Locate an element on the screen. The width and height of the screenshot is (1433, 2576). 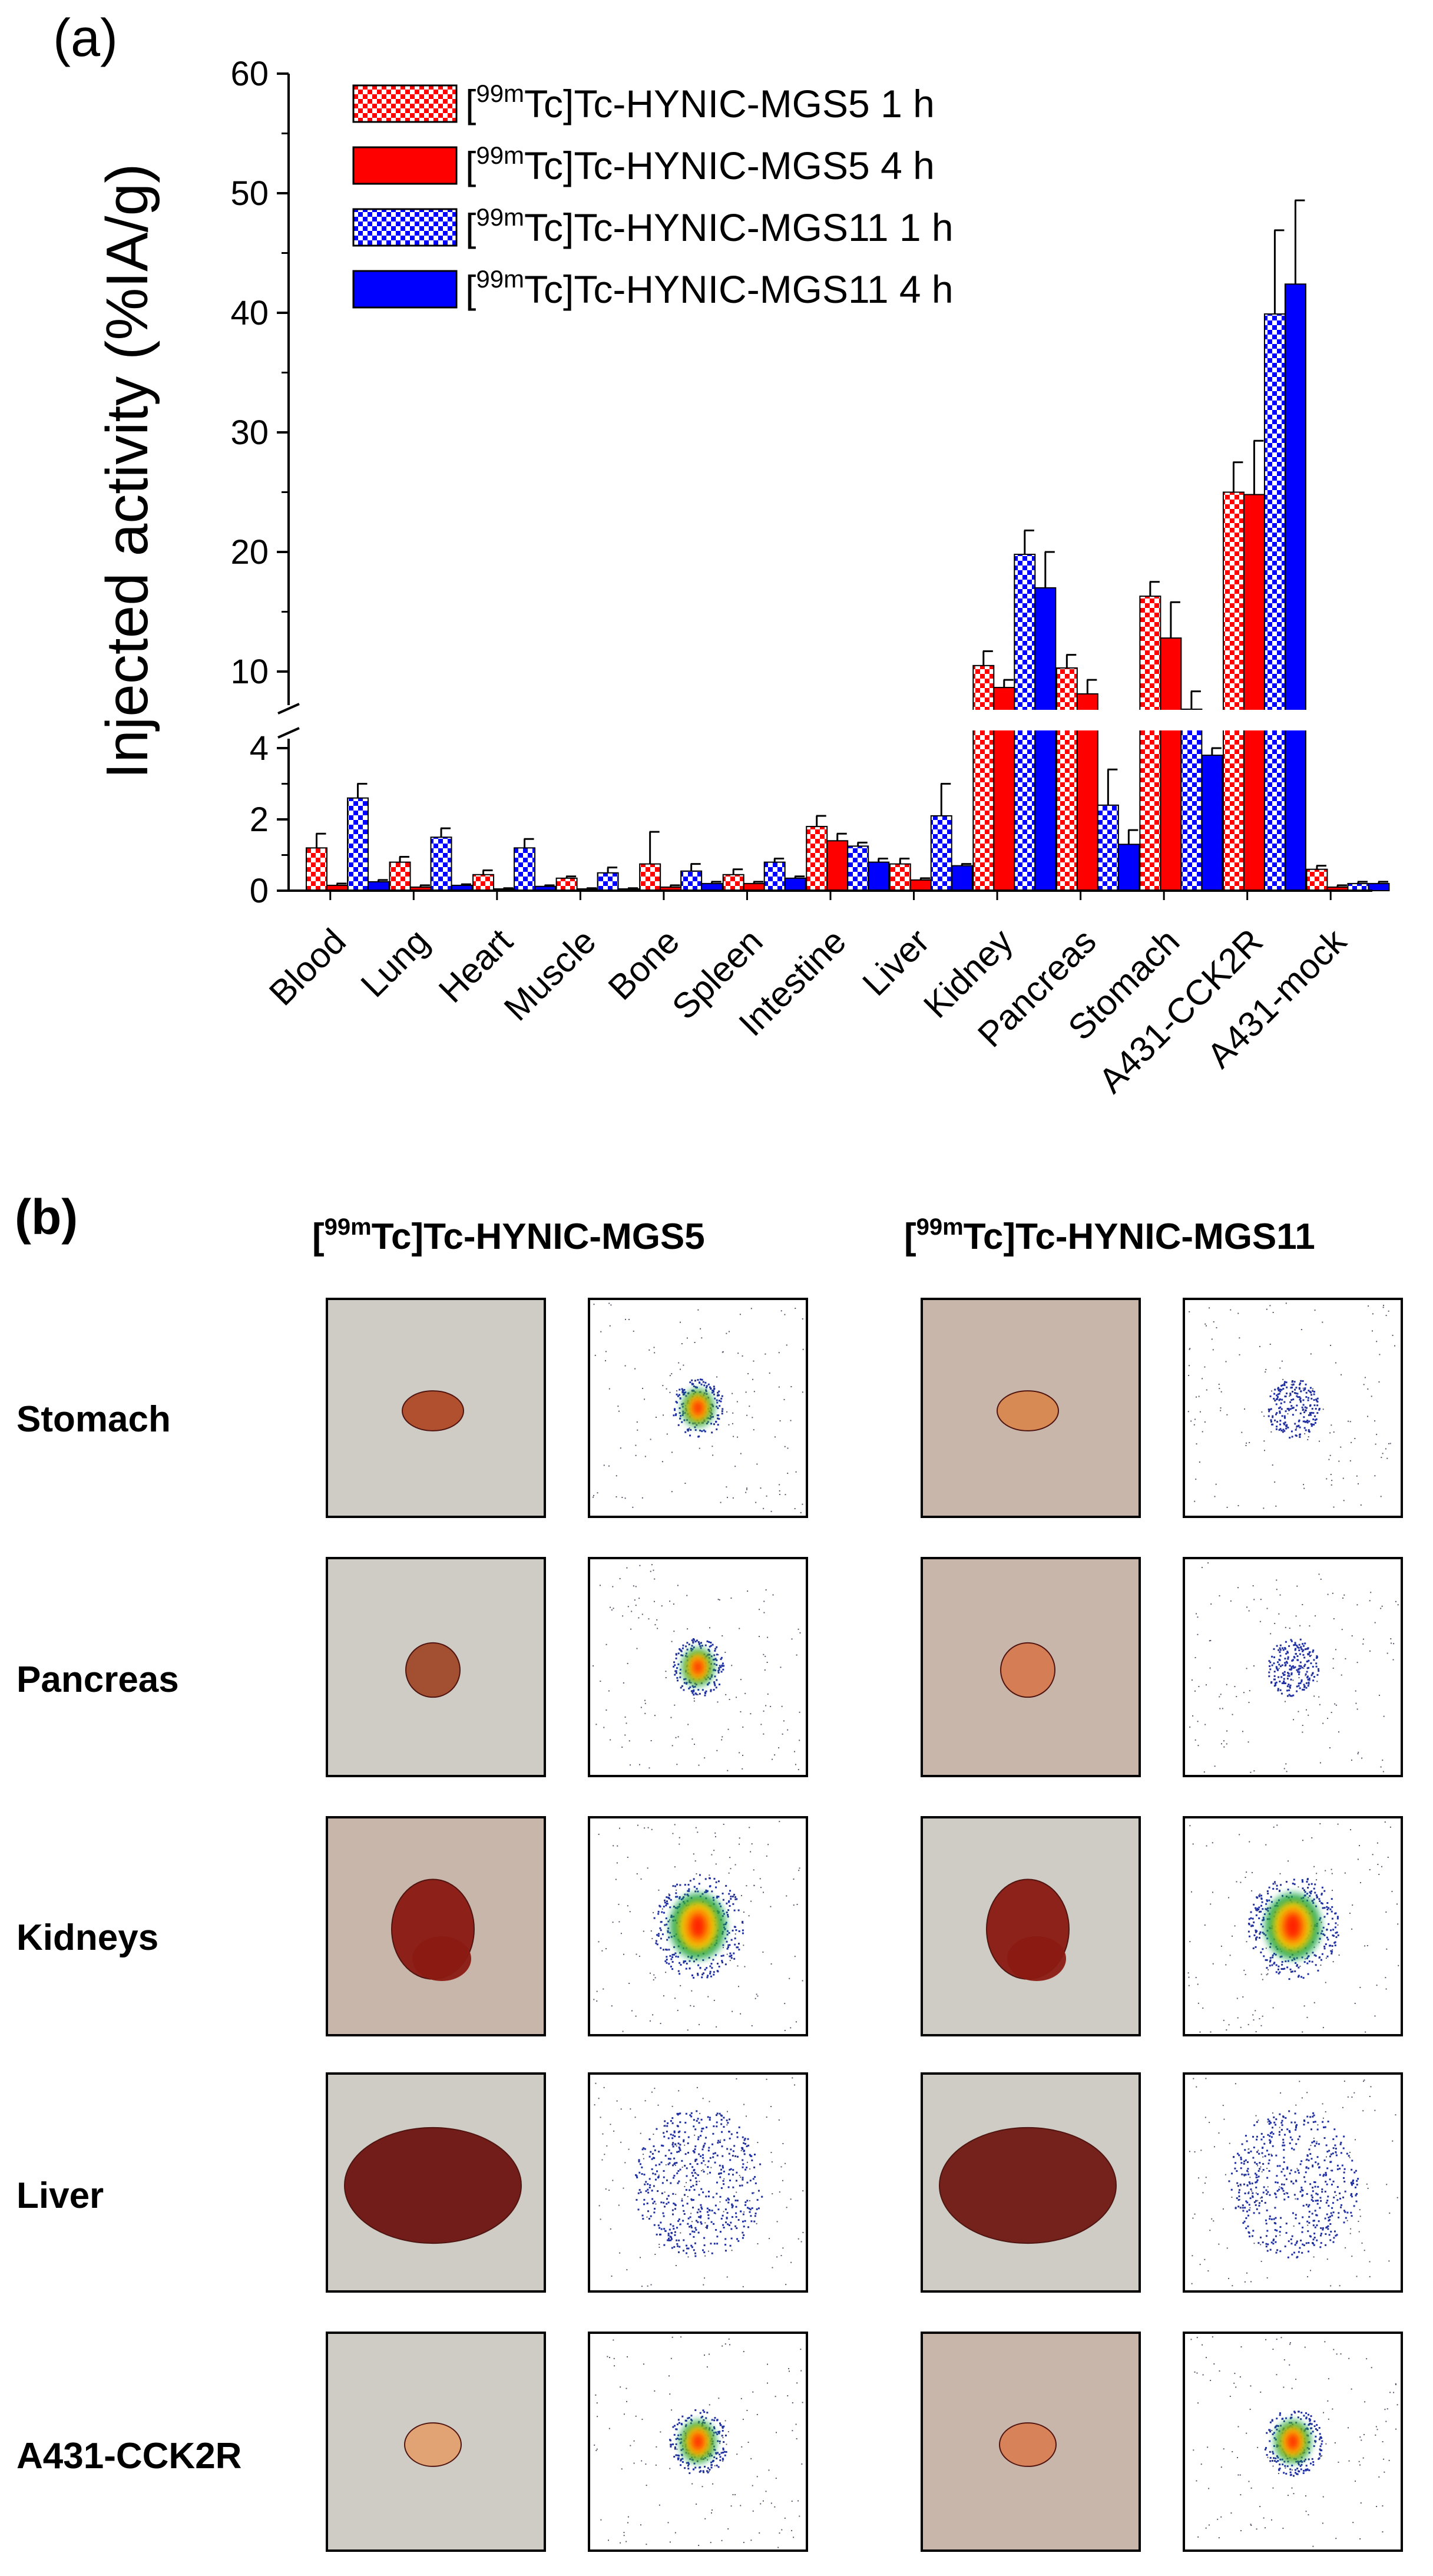
autoradiograph-kidneys-mgs5 is located at coordinates (698, 1926).